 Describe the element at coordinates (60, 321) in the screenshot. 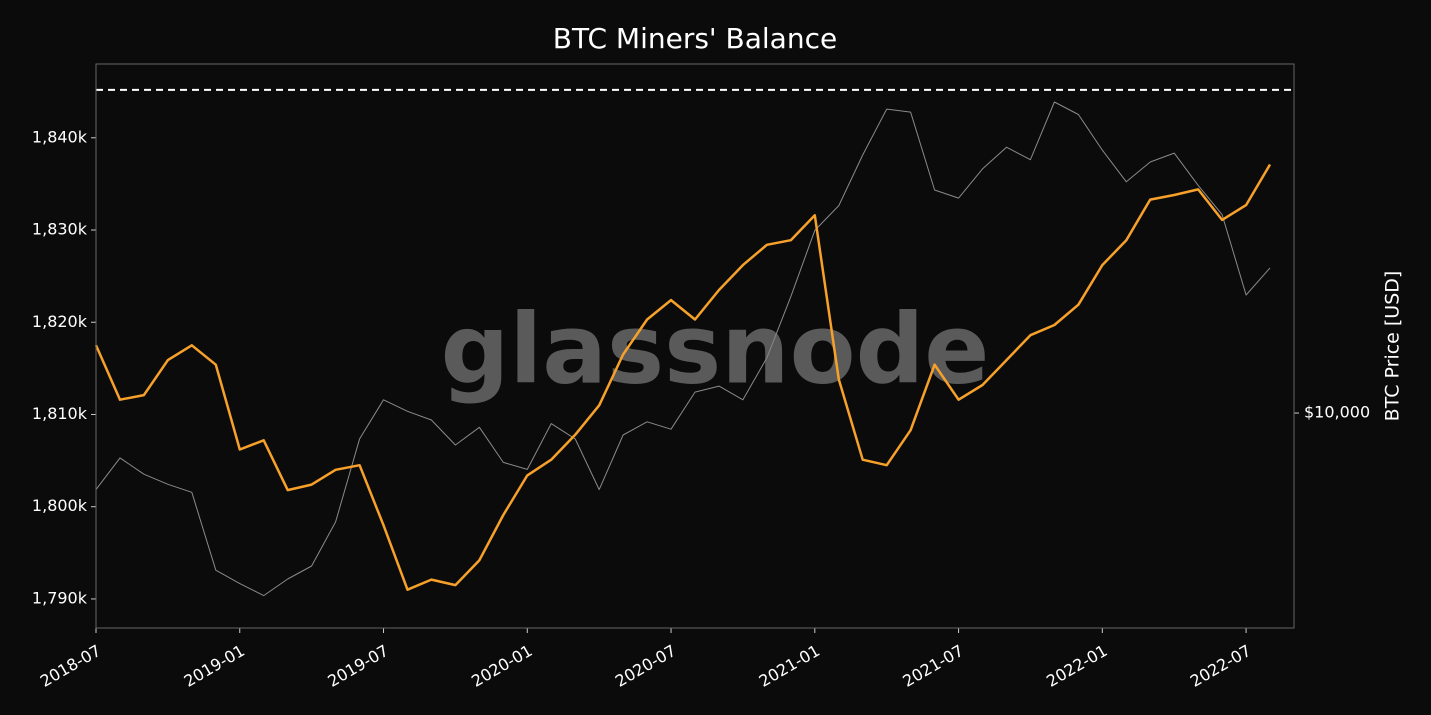

I see `y-tick-label: 1,820k` at that location.